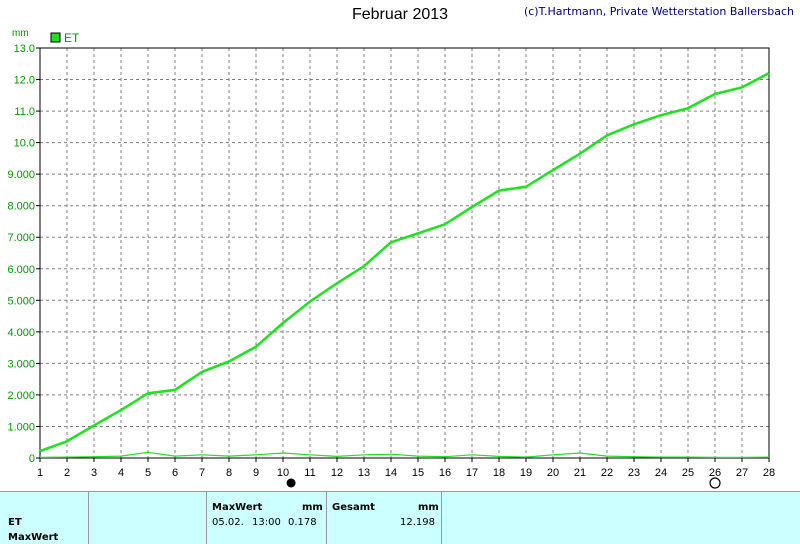 Image resolution: width=800 pixels, height=544 pixels. What do you see at coordinates (769, 473) in the screenshot?
I see `x-tick-label: 28` at bounding box center [769, 473].